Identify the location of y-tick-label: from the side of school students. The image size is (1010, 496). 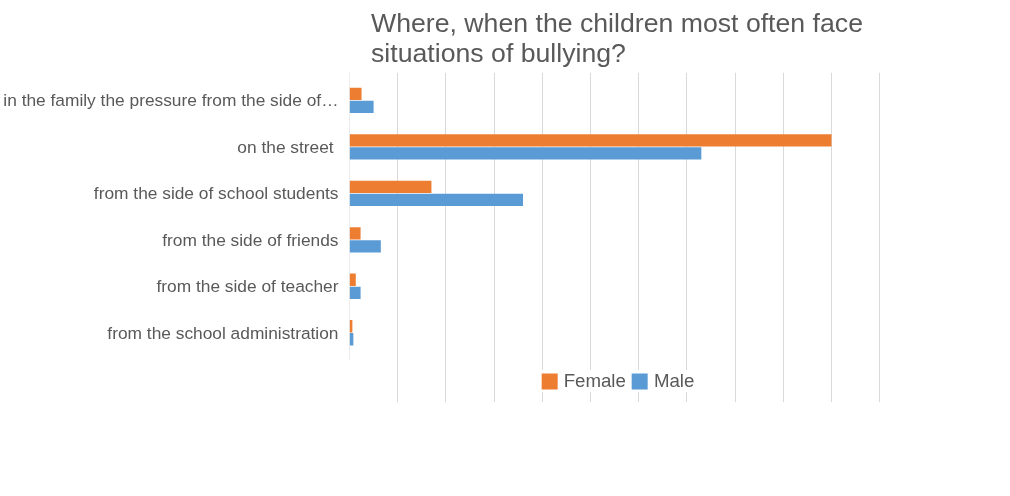
(216, 193).